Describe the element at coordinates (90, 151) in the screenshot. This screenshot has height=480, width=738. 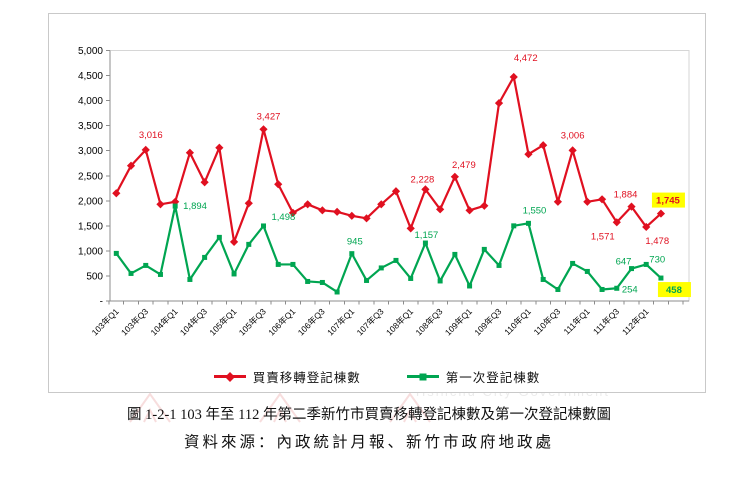
I see `svg-text: 3,000` at that location.